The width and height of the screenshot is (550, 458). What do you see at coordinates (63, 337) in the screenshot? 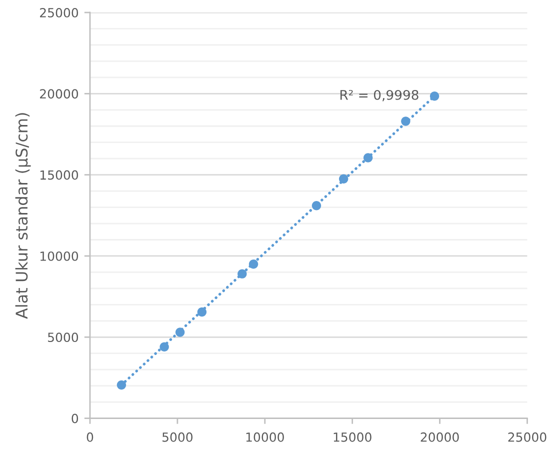
I see `y-tick-label: 5000` at bounding box center [63, 337].